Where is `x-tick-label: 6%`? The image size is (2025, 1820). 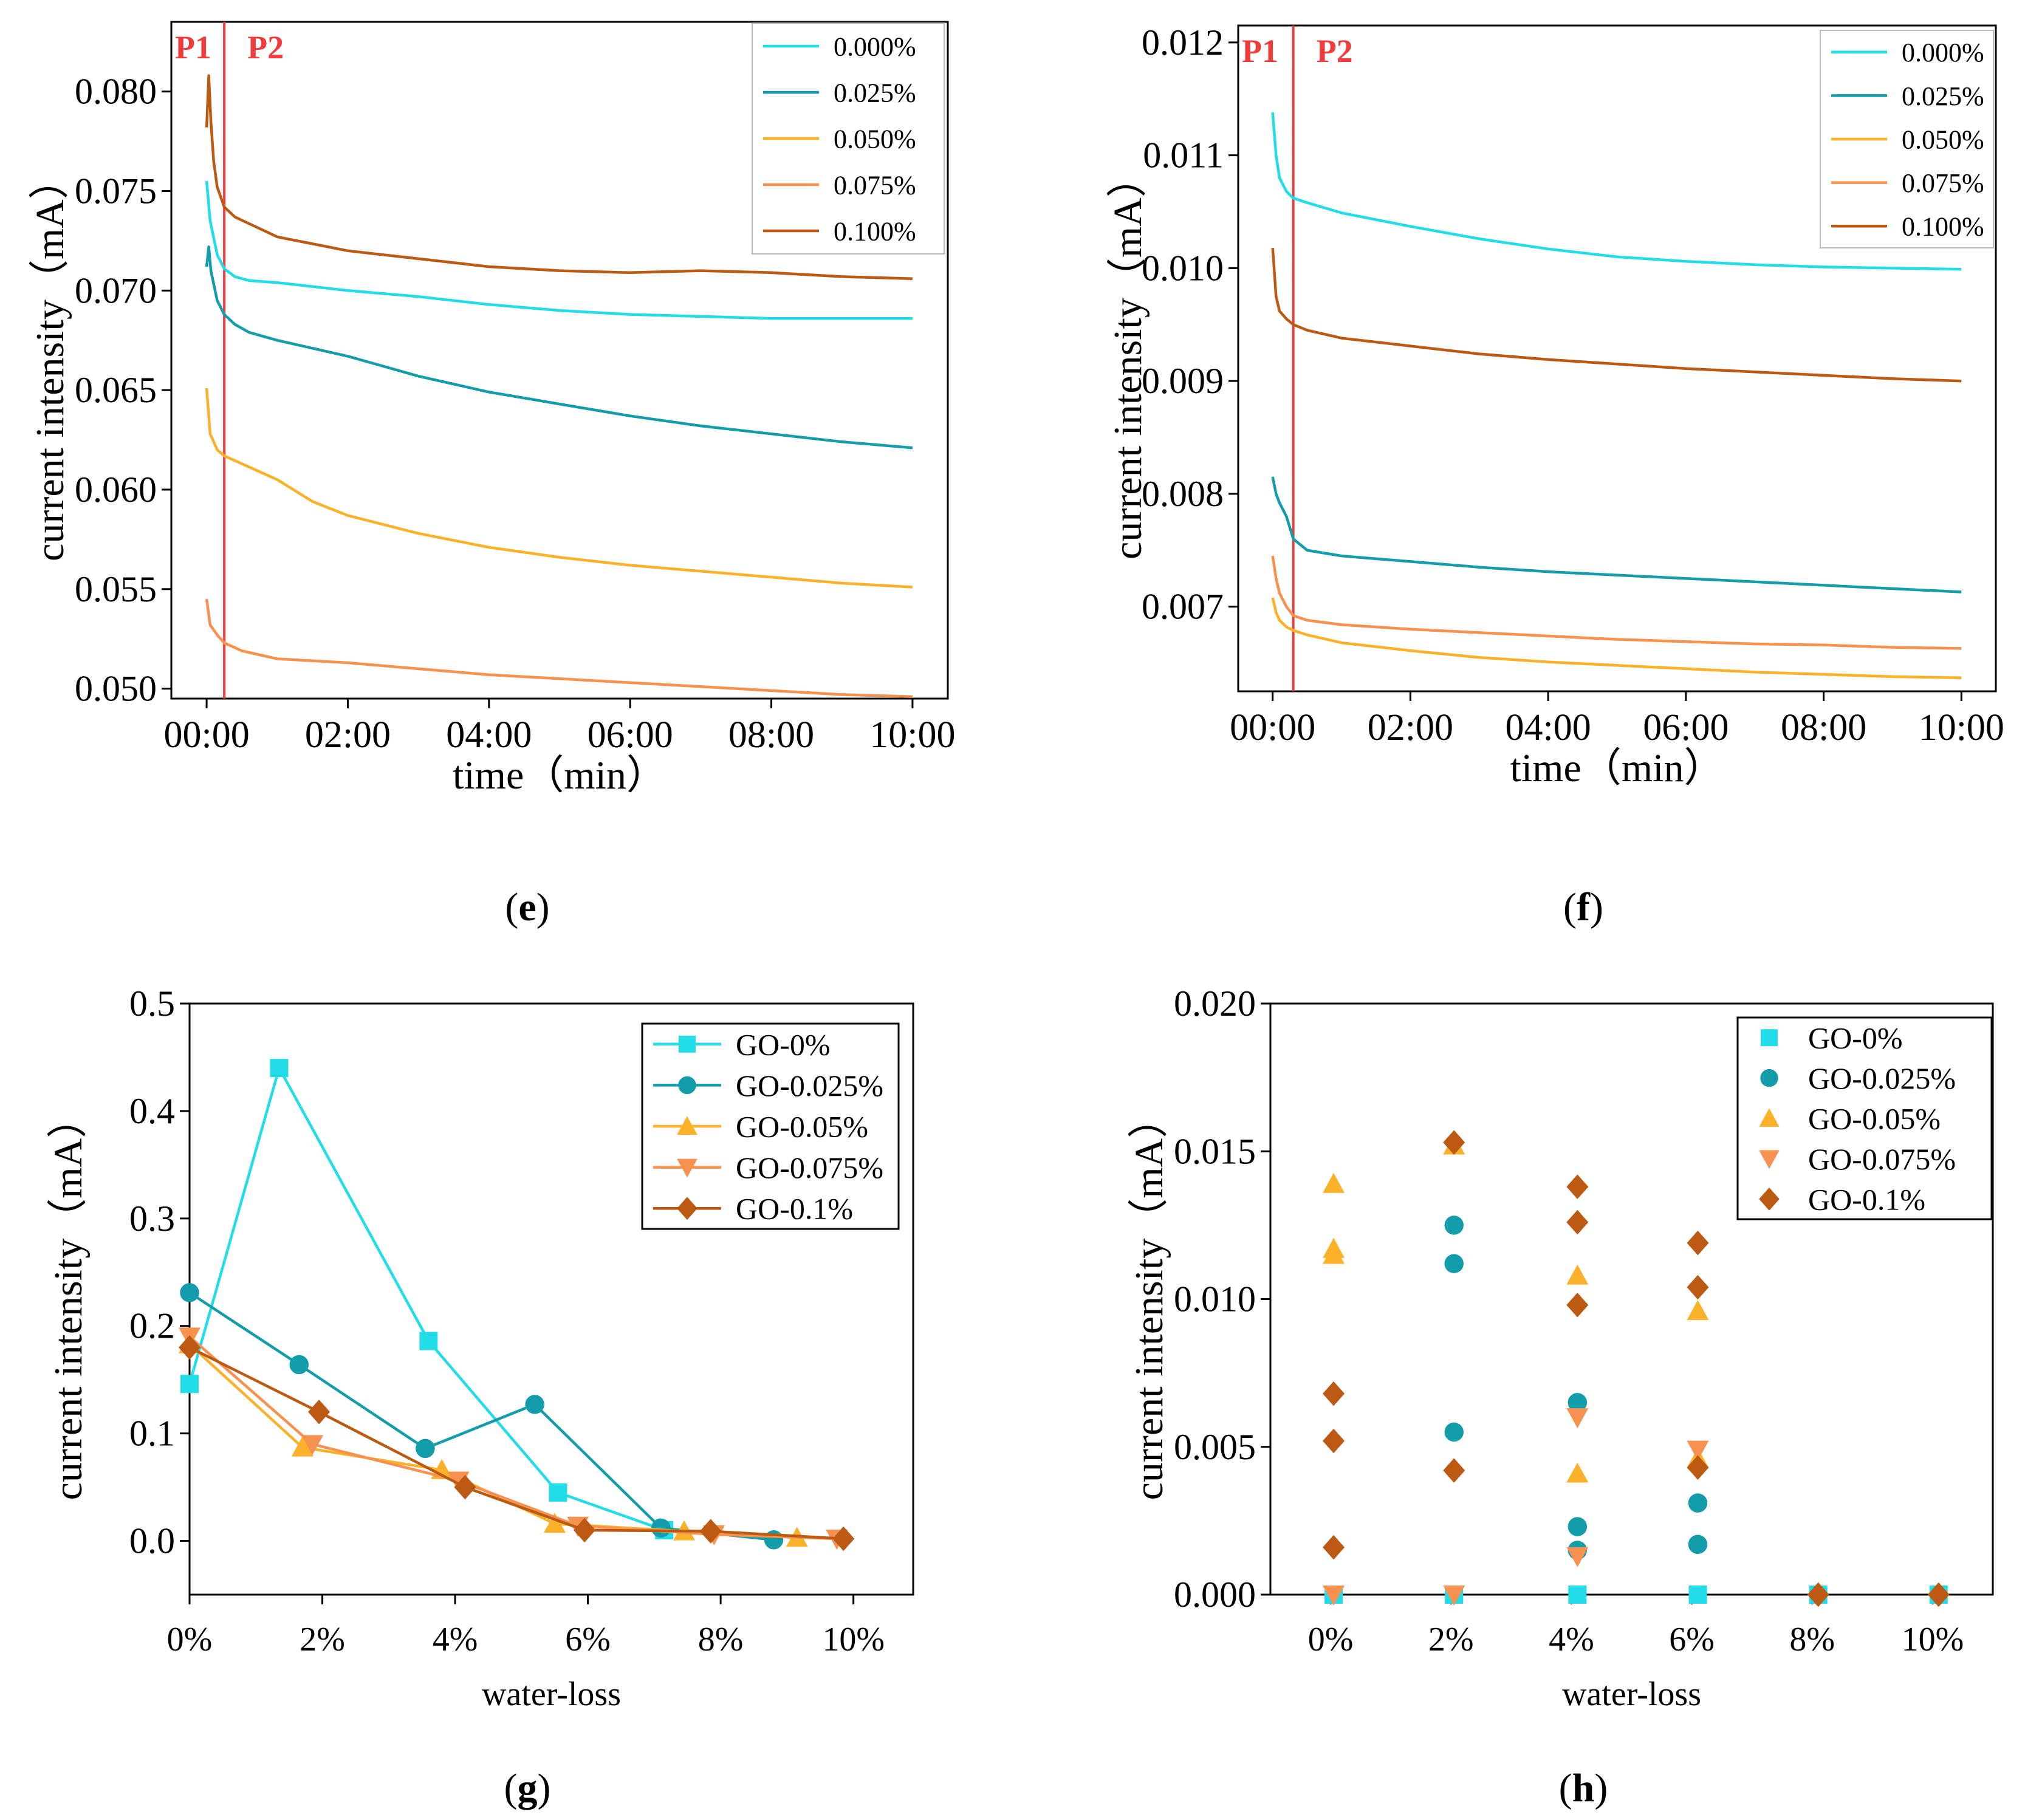
x-tick-label: 6% is located at coordinates (588, 1639).